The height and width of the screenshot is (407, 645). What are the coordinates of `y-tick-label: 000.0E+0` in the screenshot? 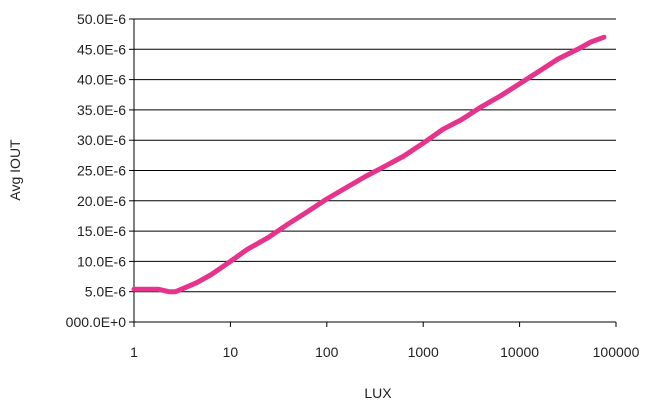 It's located at (96, 322).